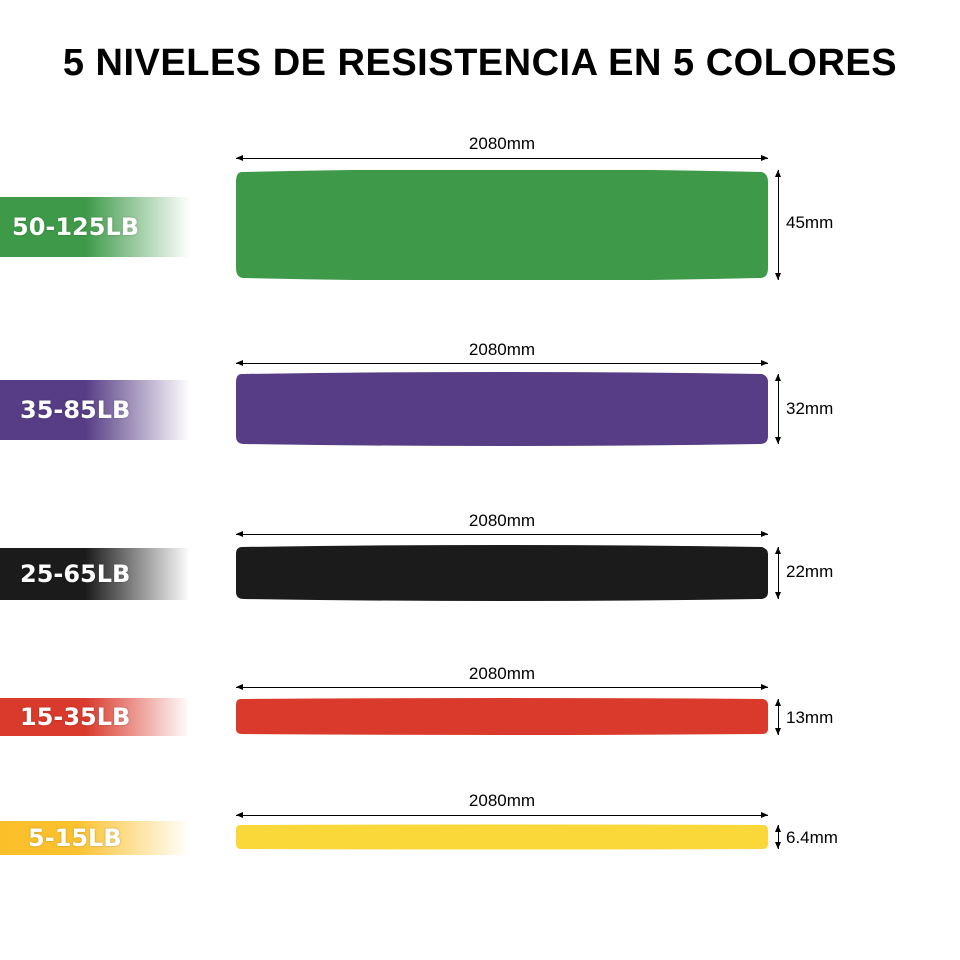 The width and height of the screenshot is (960, 960). I want to click on resistance-tag: 35-85LB, so click(95, 410).